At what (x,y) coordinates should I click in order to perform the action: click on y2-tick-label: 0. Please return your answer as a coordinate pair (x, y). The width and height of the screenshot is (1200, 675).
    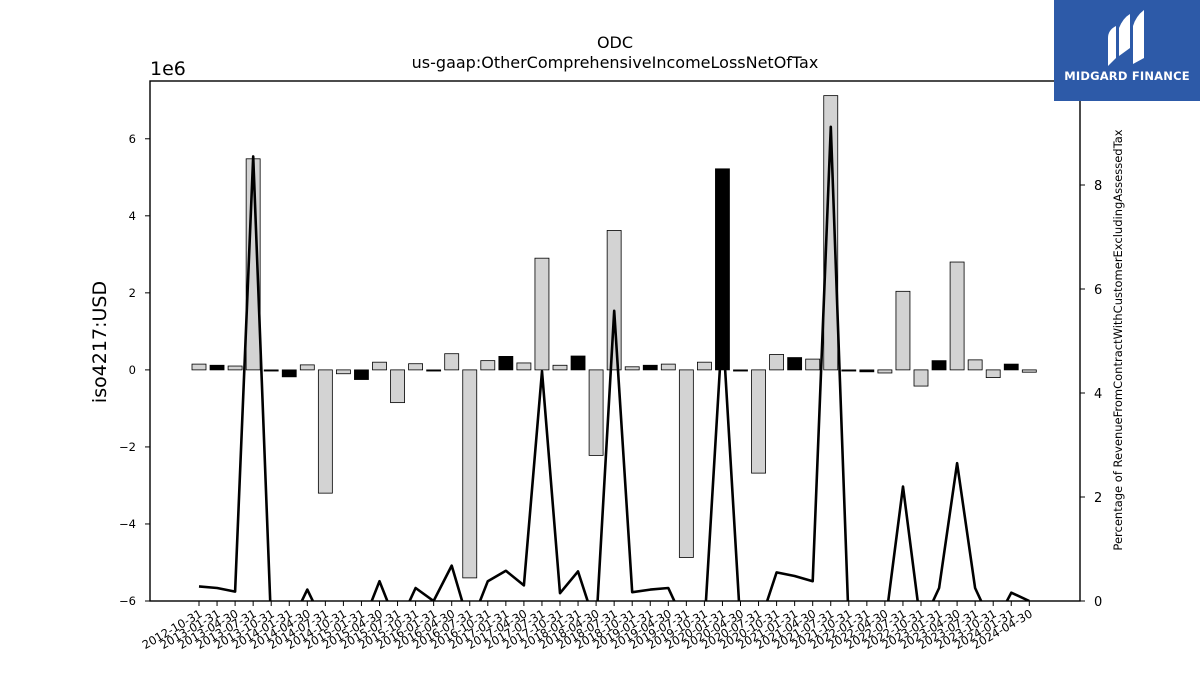
    Looking at the image, I should click on (1098, 602).